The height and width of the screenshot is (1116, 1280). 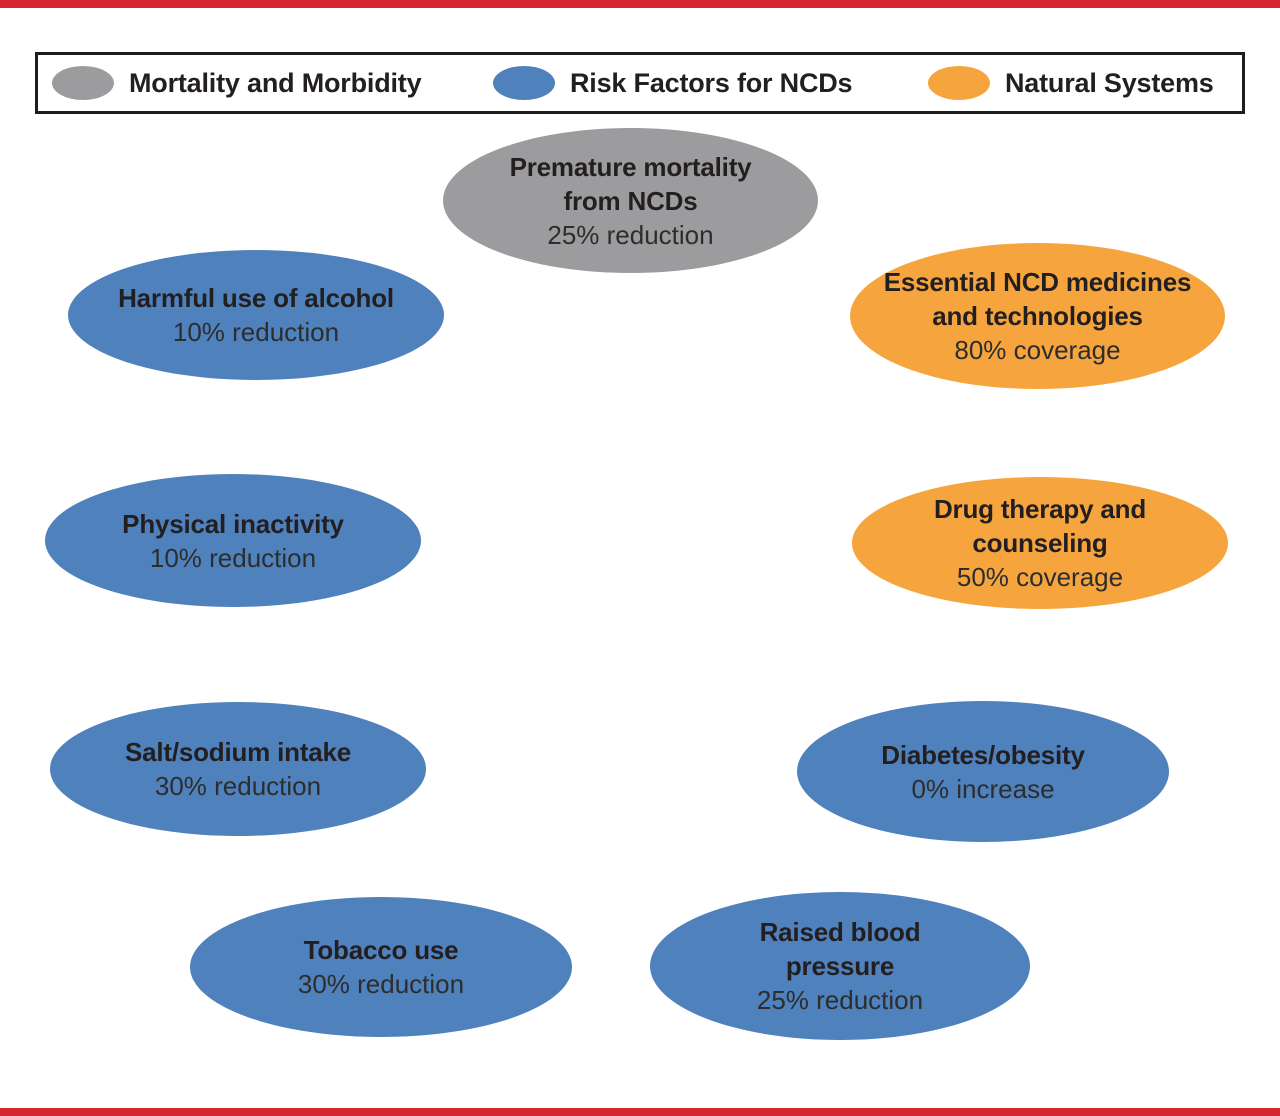 I want to click on node-drug-therapy-and-counseling: Drug therapy and counseling 50% coverage, so click(x=1040, y=543).